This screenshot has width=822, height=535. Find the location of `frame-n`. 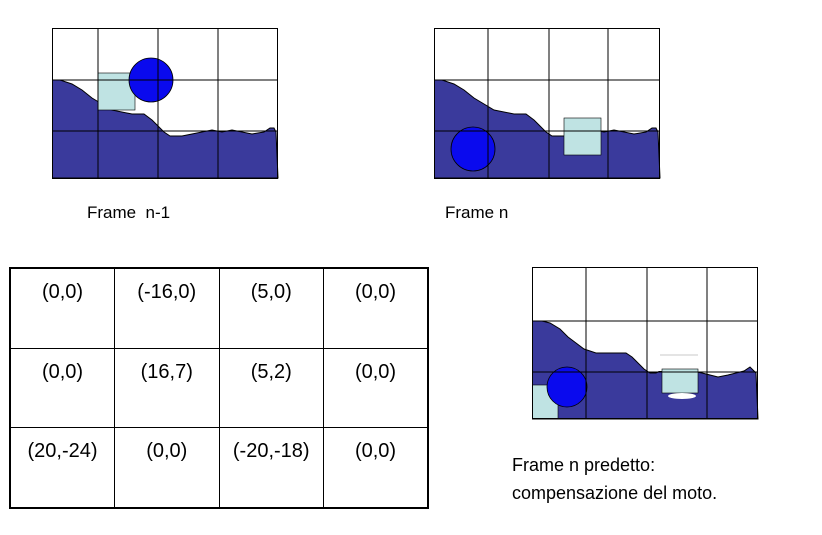

frame-n is located at coordinates (547, 103).